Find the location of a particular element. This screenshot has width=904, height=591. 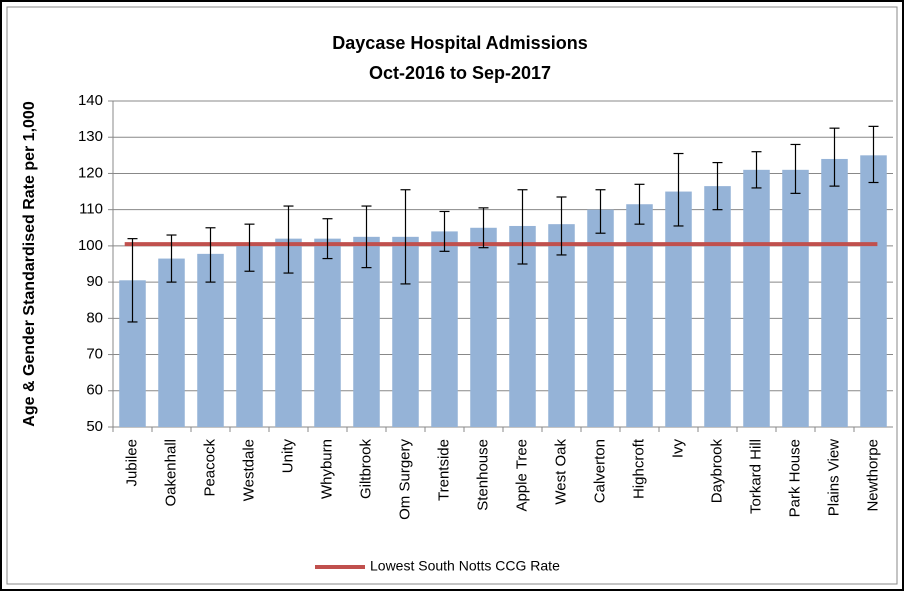

x-tick-label: Peacock is located at coordinates (209, 468).